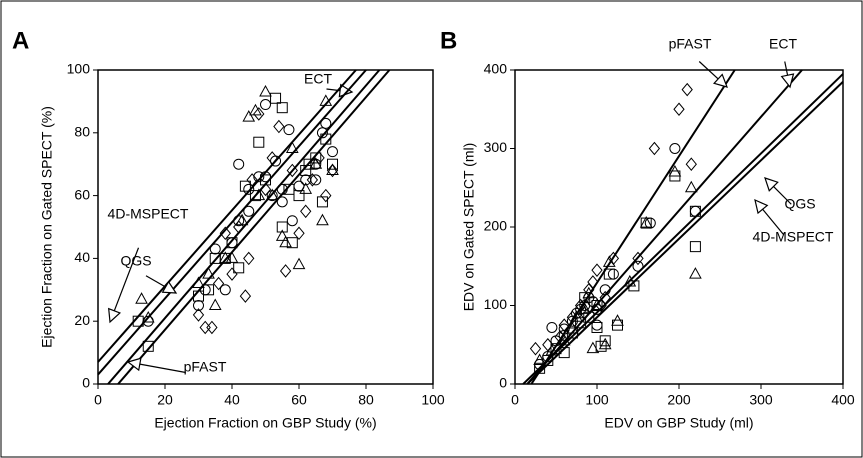 The width and height of the screenshot is (863, 458). I want to click on y-tick-label: 80, so click(82, 132).